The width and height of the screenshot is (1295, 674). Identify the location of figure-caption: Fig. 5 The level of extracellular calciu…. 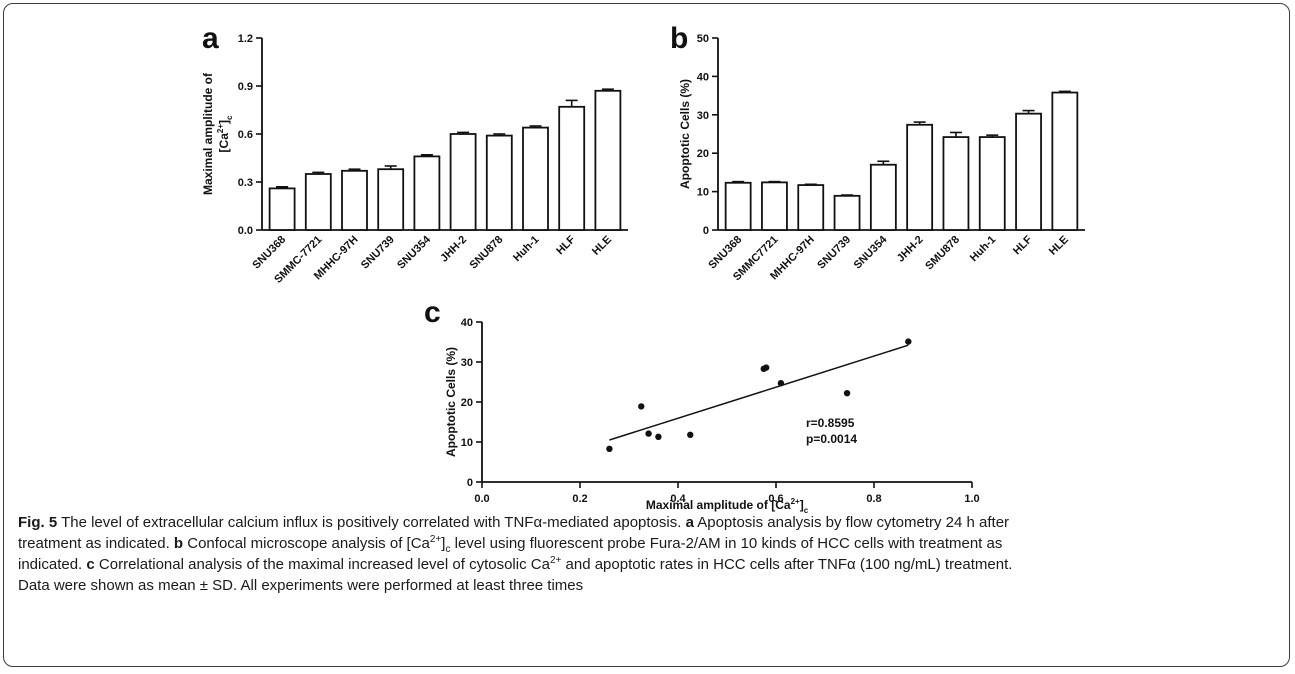
(649, 554).